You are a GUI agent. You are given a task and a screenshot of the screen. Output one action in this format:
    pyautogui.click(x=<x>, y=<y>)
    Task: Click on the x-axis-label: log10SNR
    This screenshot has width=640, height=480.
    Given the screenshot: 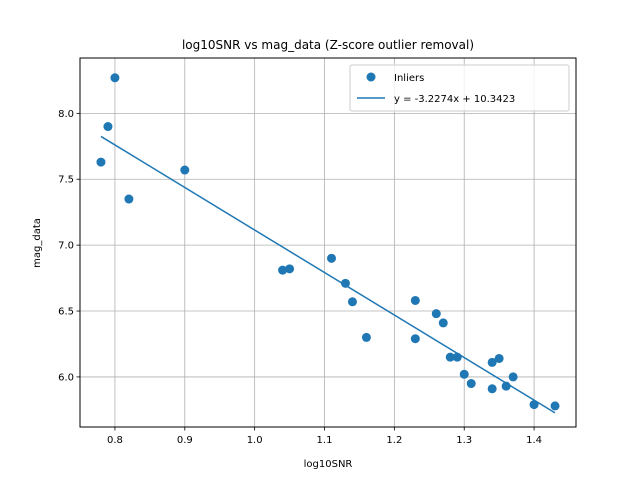 What is the action you would take?
    pyautogui.click(x=328, y=464)
    